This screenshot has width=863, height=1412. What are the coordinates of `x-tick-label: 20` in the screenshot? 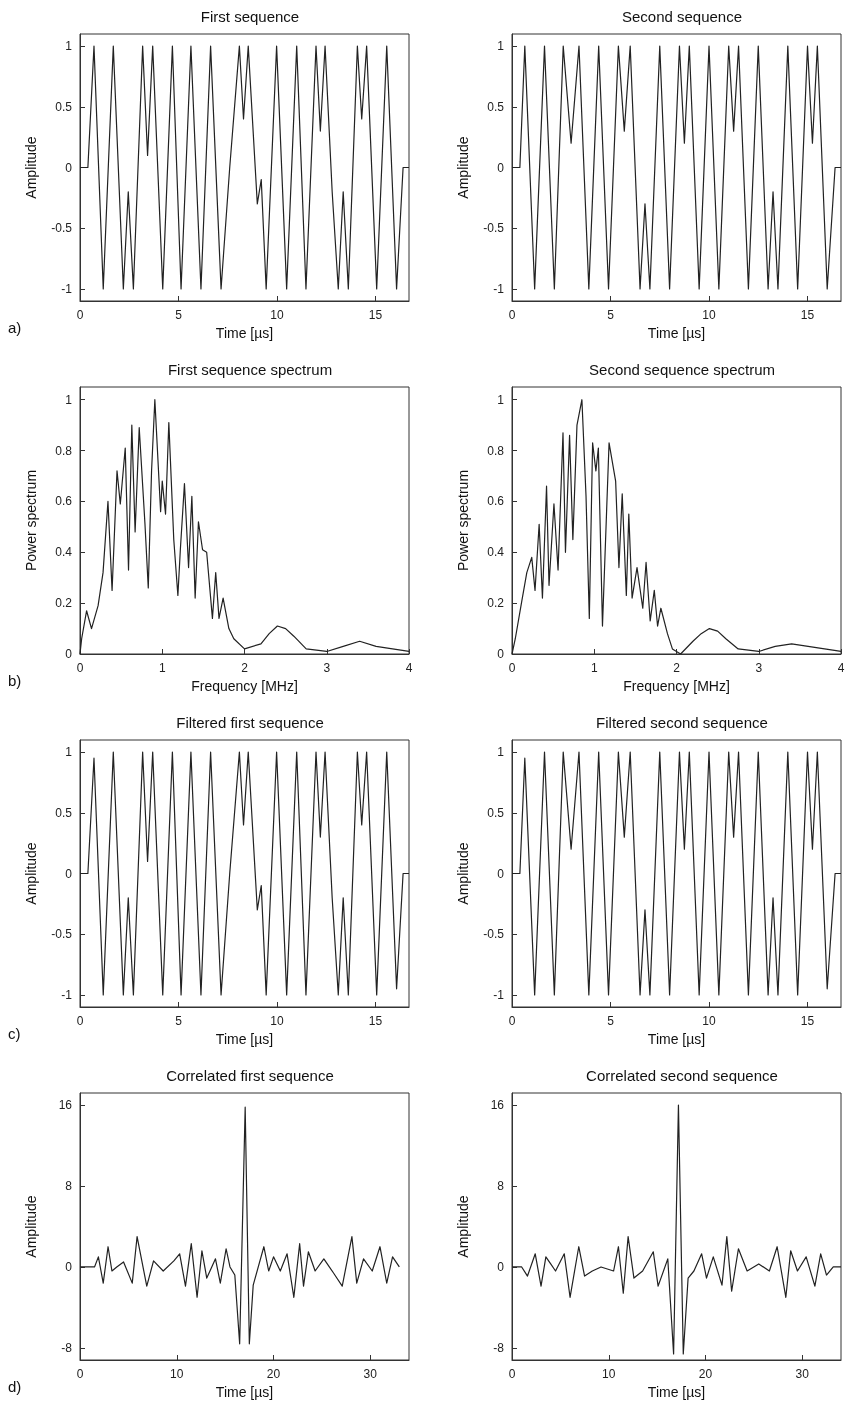 It's located at (273, 1374).